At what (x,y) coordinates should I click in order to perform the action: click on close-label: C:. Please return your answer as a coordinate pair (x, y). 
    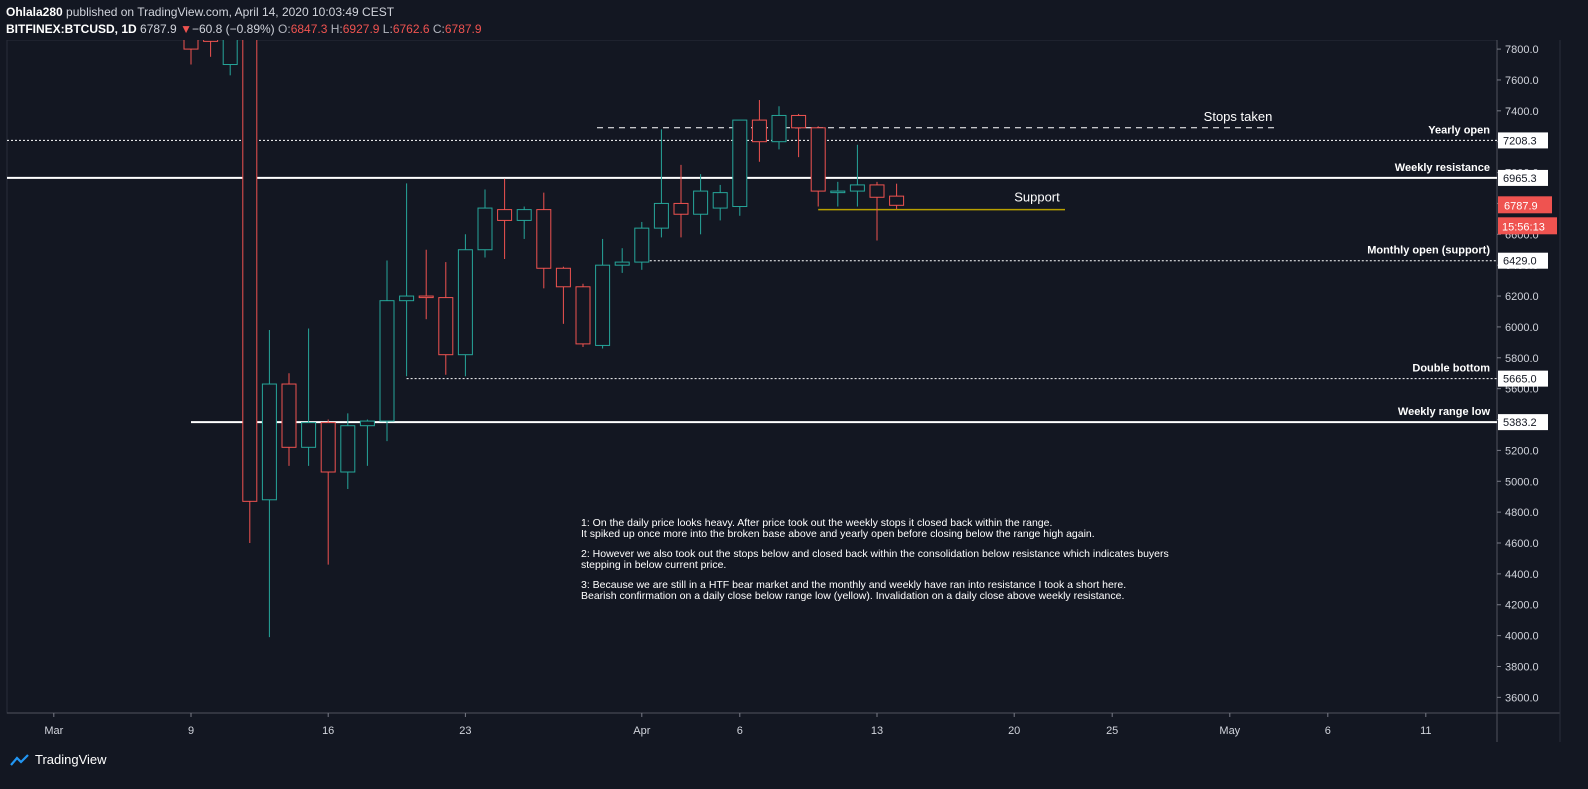
    Looking at the image, I should click on (438, 29).